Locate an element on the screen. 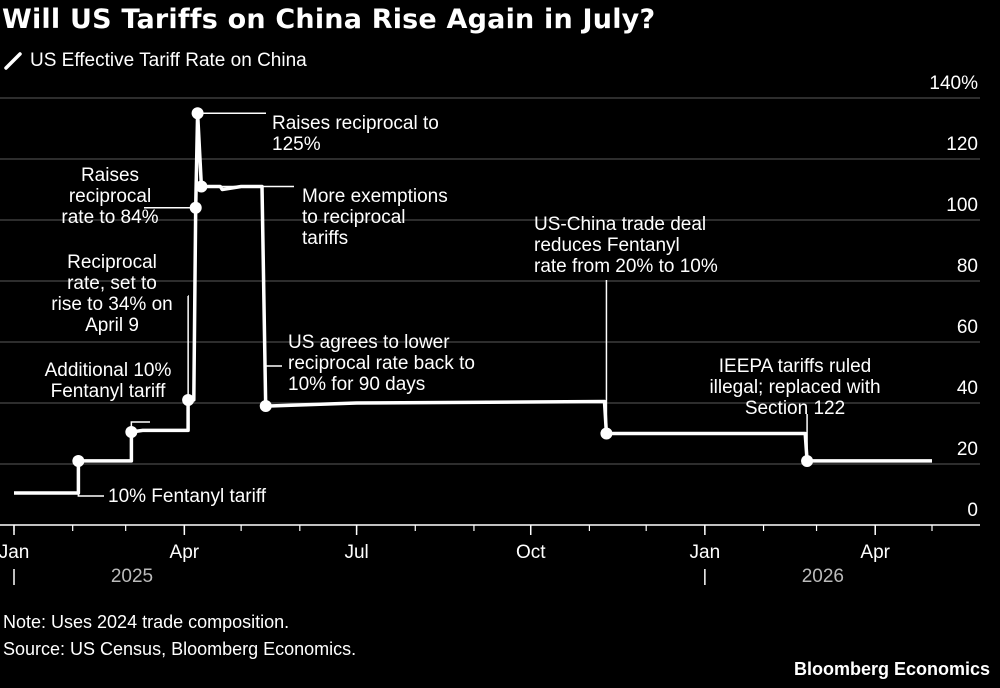  y-tick-label: 80 is located at coordinates (967, 266).